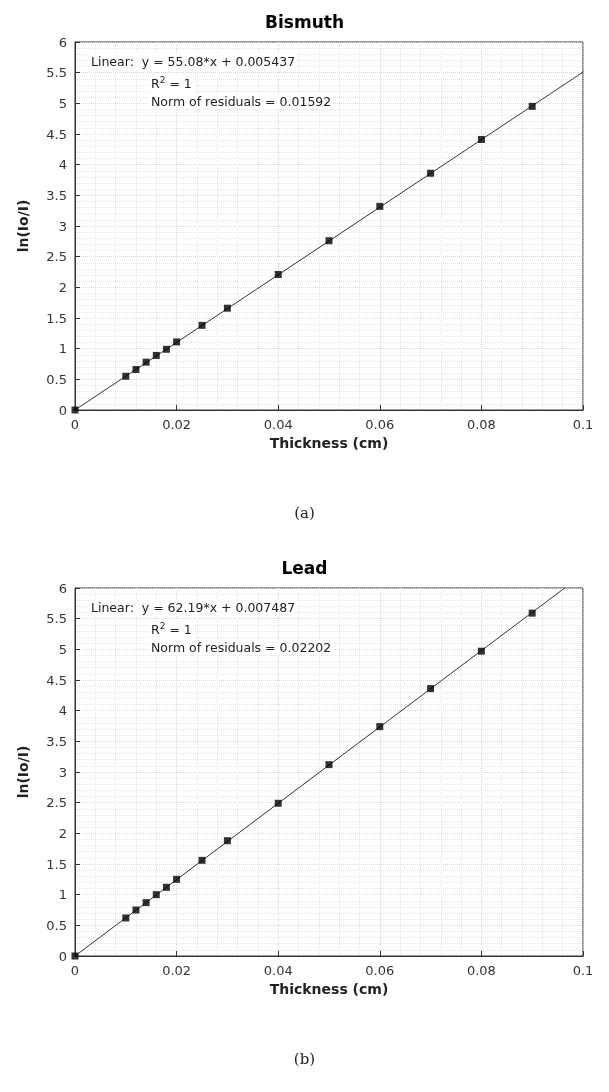 The width and height of the screenshot is (609, 1092). I want to click on text: (a), so click(304, 512).